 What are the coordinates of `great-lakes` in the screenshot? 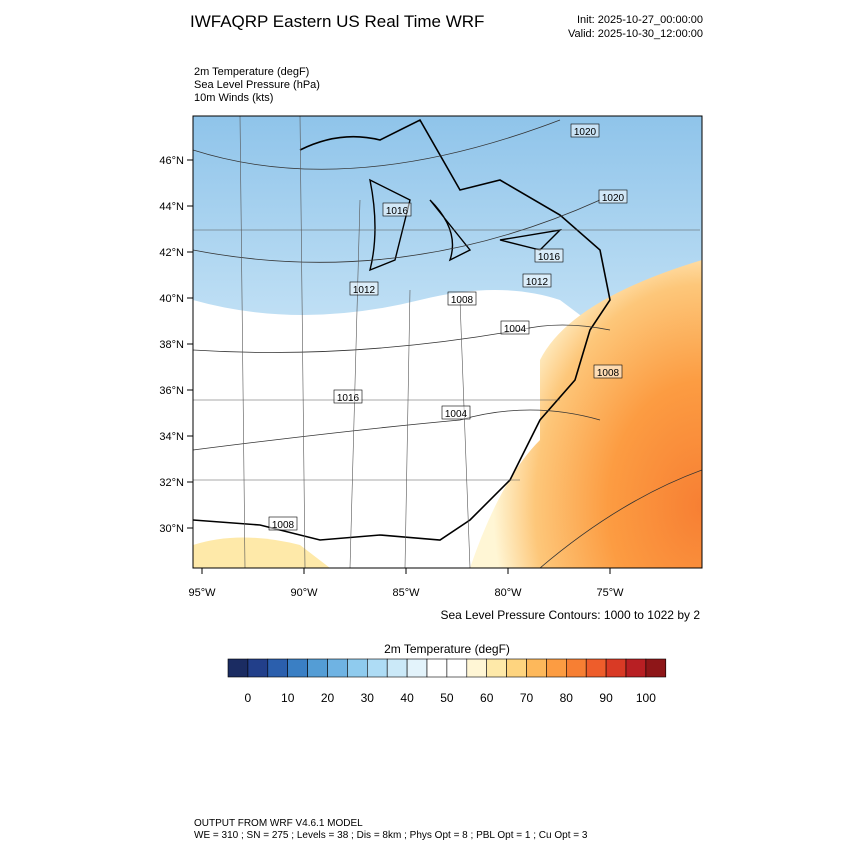 It's located at (465, 225).